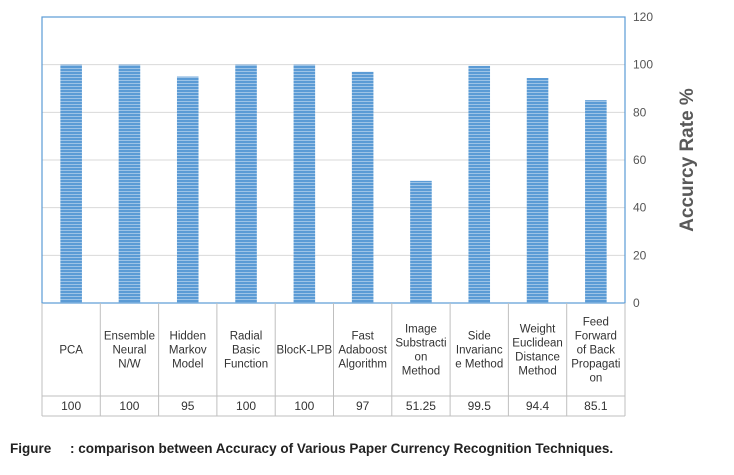 The image size is (734, 475). I want to click on category-label: PCA, so click(71, 351).